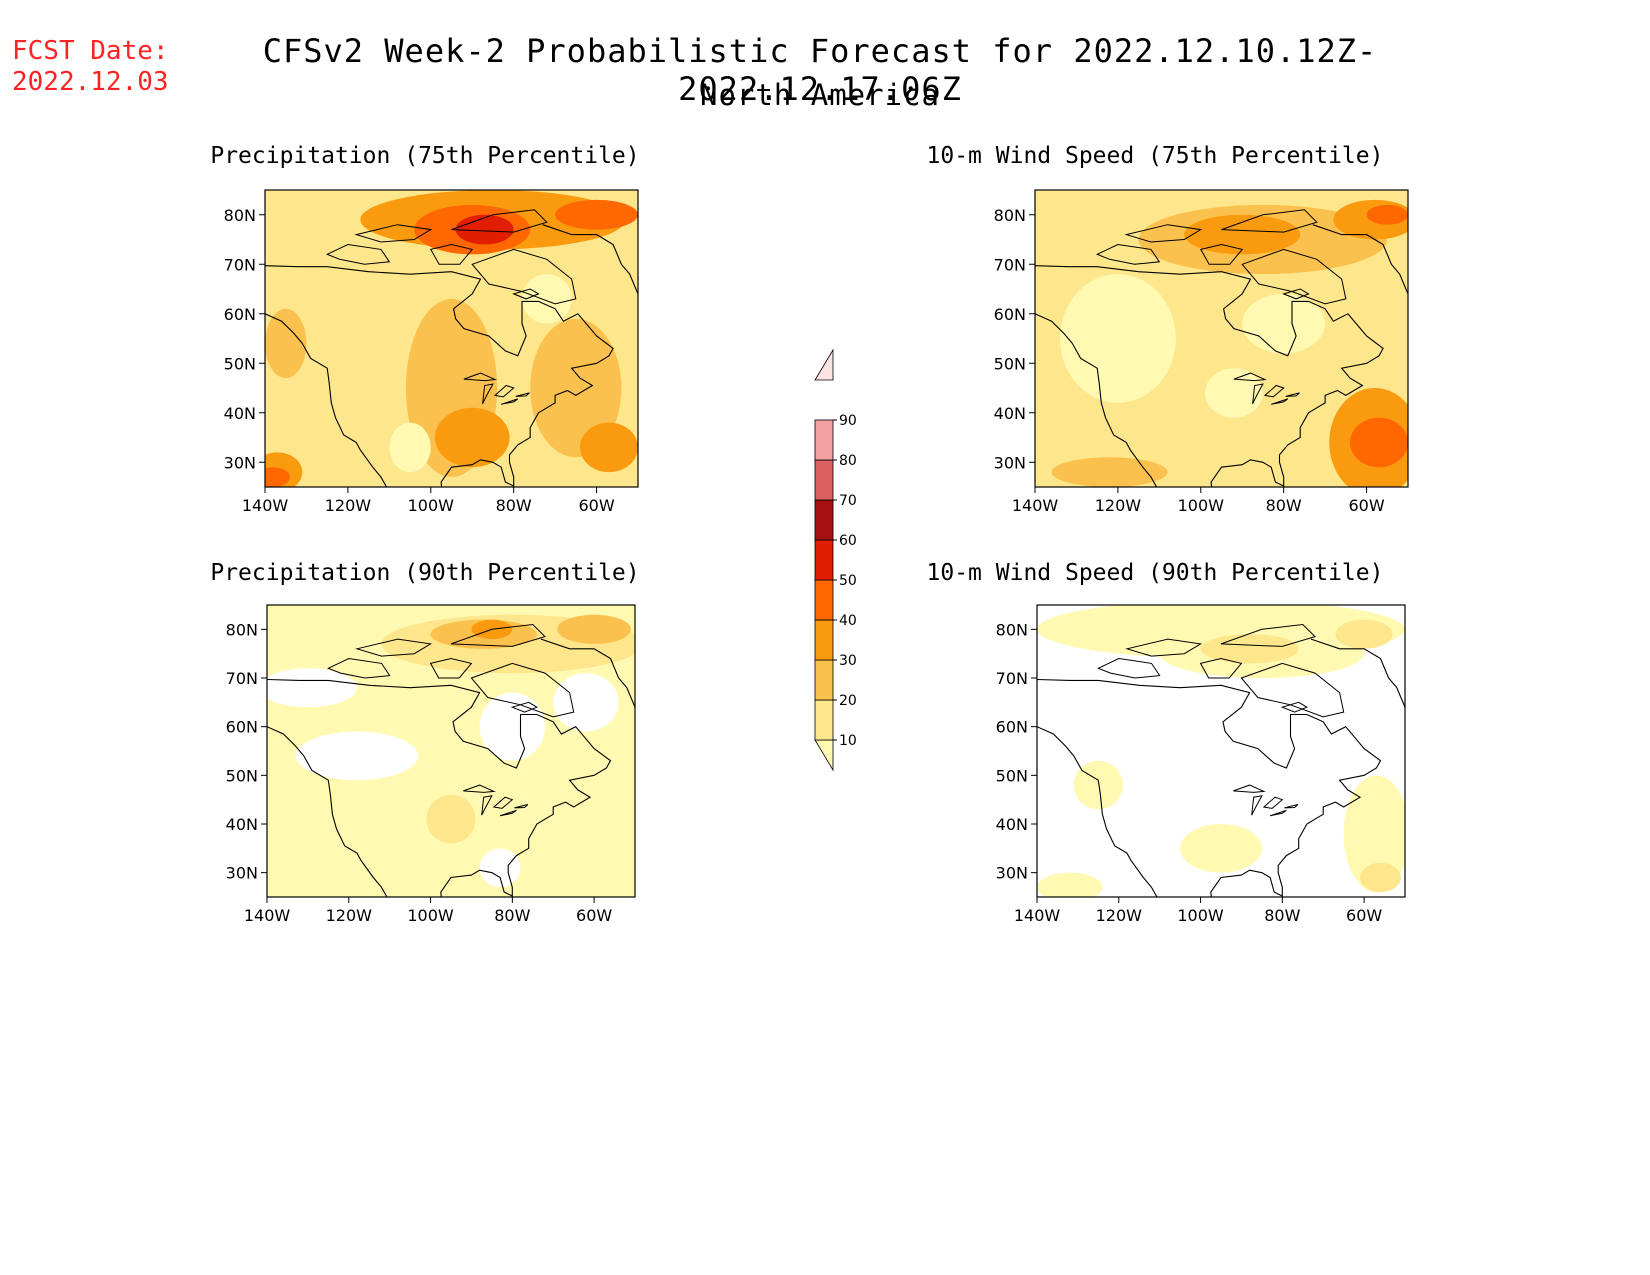  Describe the element at coordinates (90, 67) in the screenshot. I see `forecast-date-block: FCST Date: 2022.12.03` at that location.